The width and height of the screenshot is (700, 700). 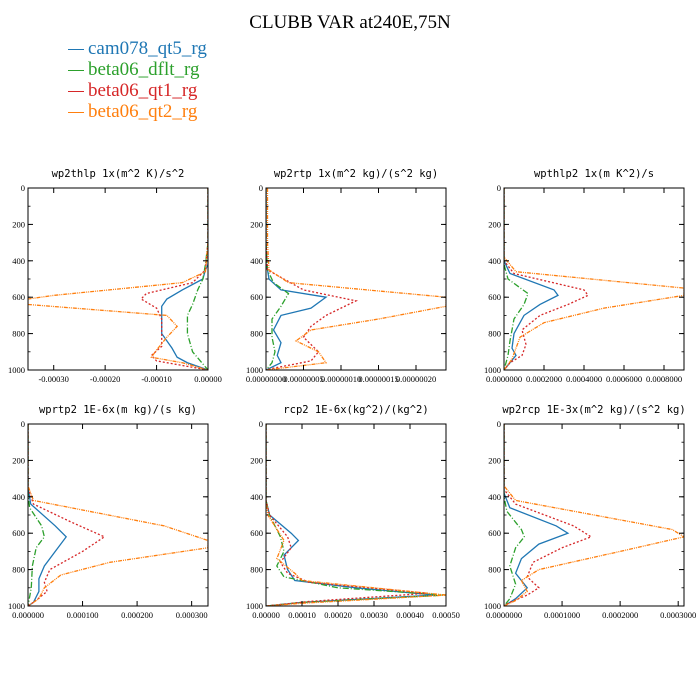 I want to click on legend-label: beta06_qt2_rg, so click(x=143, y=111).